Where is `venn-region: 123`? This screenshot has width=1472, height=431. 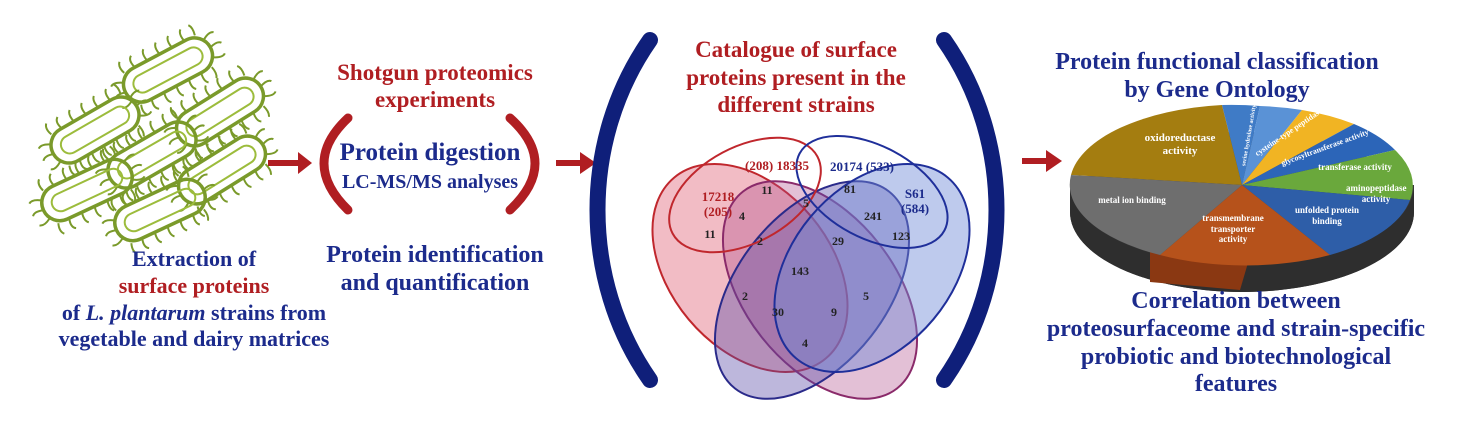 venn-region: 123 is located at coordinates (901, 236).